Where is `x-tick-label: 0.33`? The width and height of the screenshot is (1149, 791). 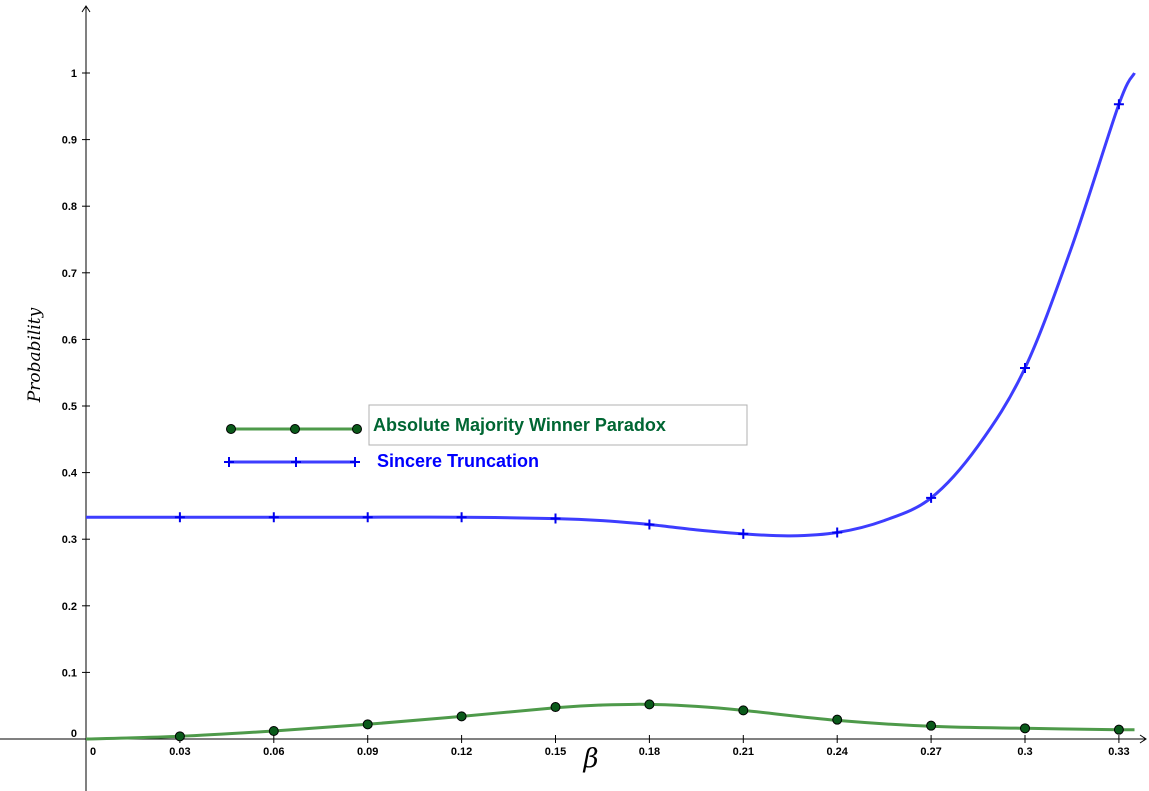
x-tick-label: 0.33 is located at coordinates (1118, 752).